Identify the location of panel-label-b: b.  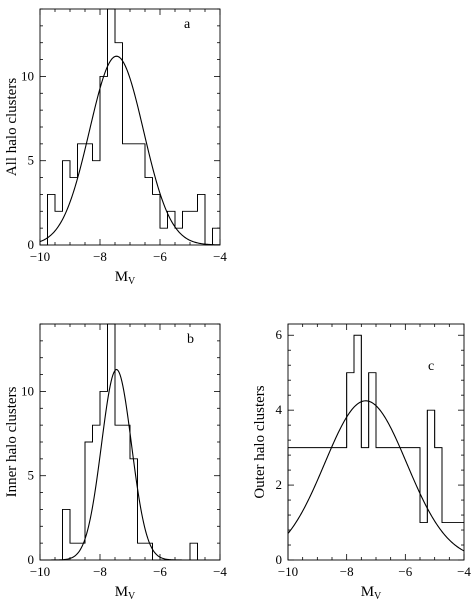
(190, 339).